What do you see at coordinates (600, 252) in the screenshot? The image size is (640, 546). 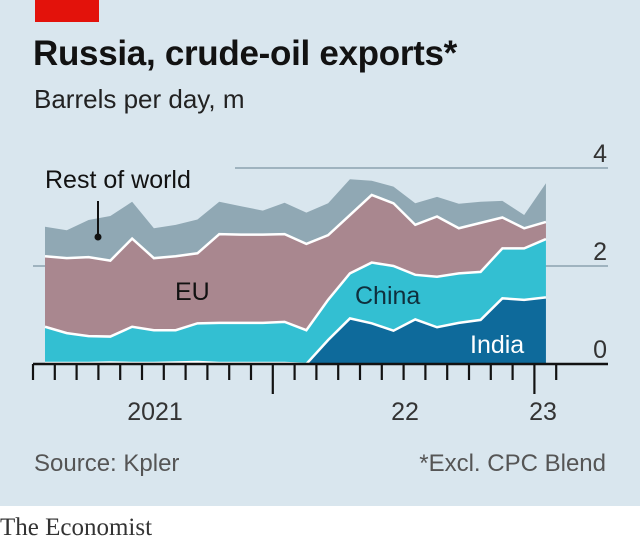 I see `y-tick-label: 2` at bounding box center [600, 252].